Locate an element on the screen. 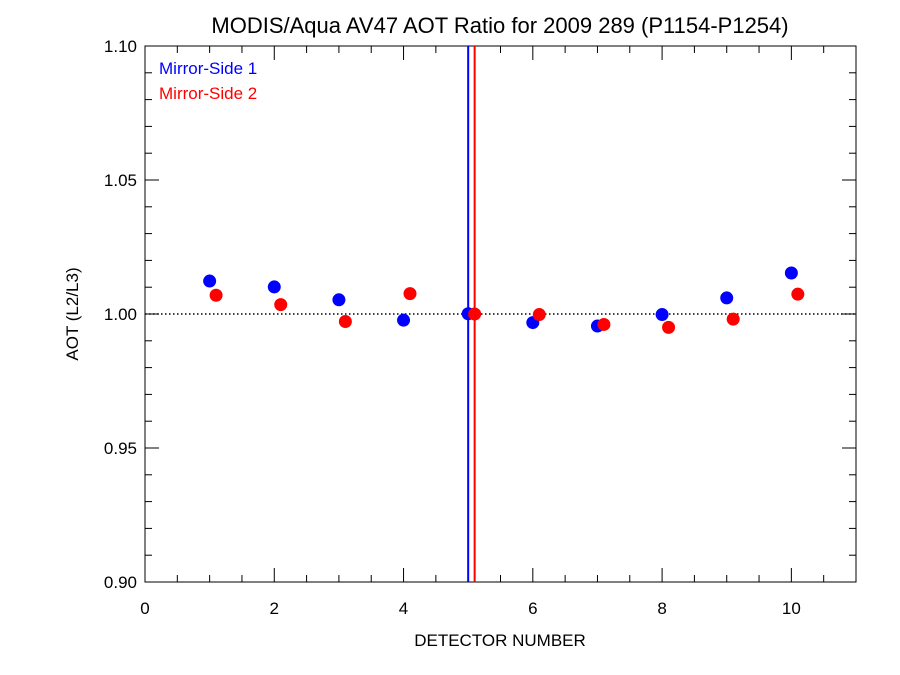 The height and width of the screenshot is (675, 900). x-tick-label: 0 is located at coordinates (144, 608).